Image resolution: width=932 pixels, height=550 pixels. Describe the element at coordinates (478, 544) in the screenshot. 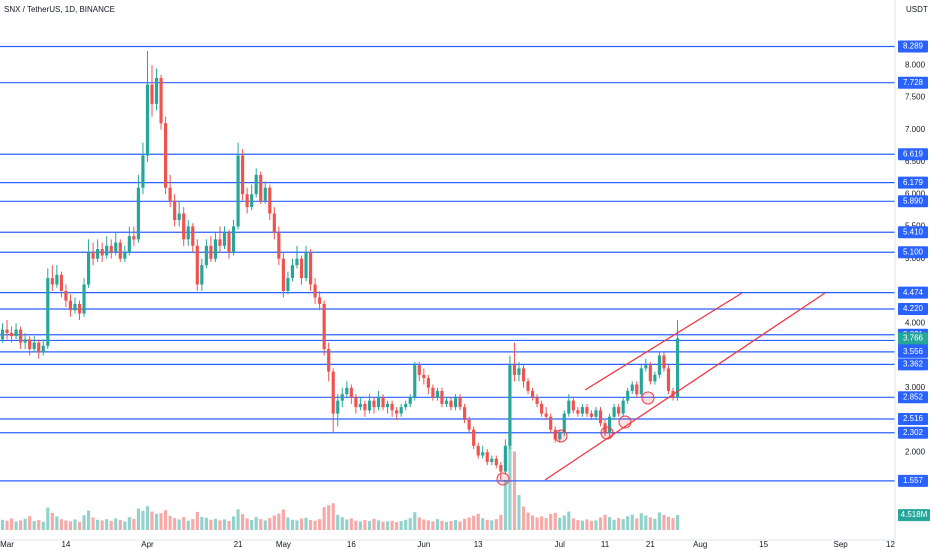

I see `x-tick-label: 13` at that location.